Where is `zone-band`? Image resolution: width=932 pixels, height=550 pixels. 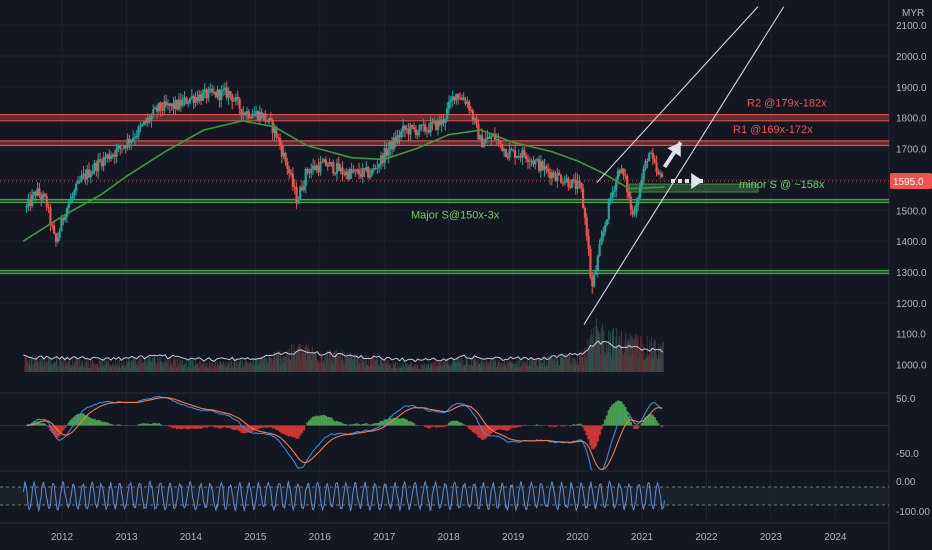 zone-band is located at coordinates (444, 272).